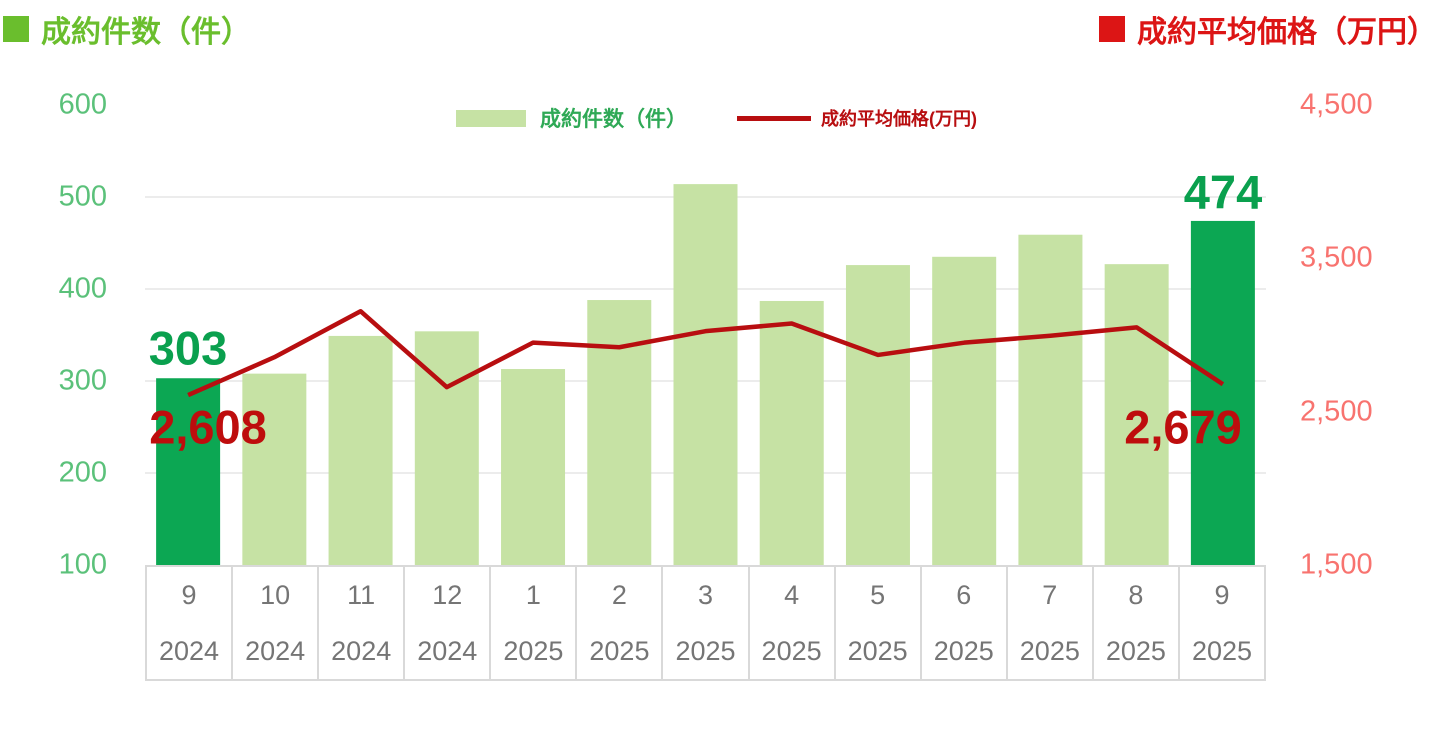 The width and height of the screenshot is (1440, 738). What do you see at coordinates (1336, 564) in the screenshot?
I see `right-axis-tick-label: 1,500` at bounding box center [1336, 564].